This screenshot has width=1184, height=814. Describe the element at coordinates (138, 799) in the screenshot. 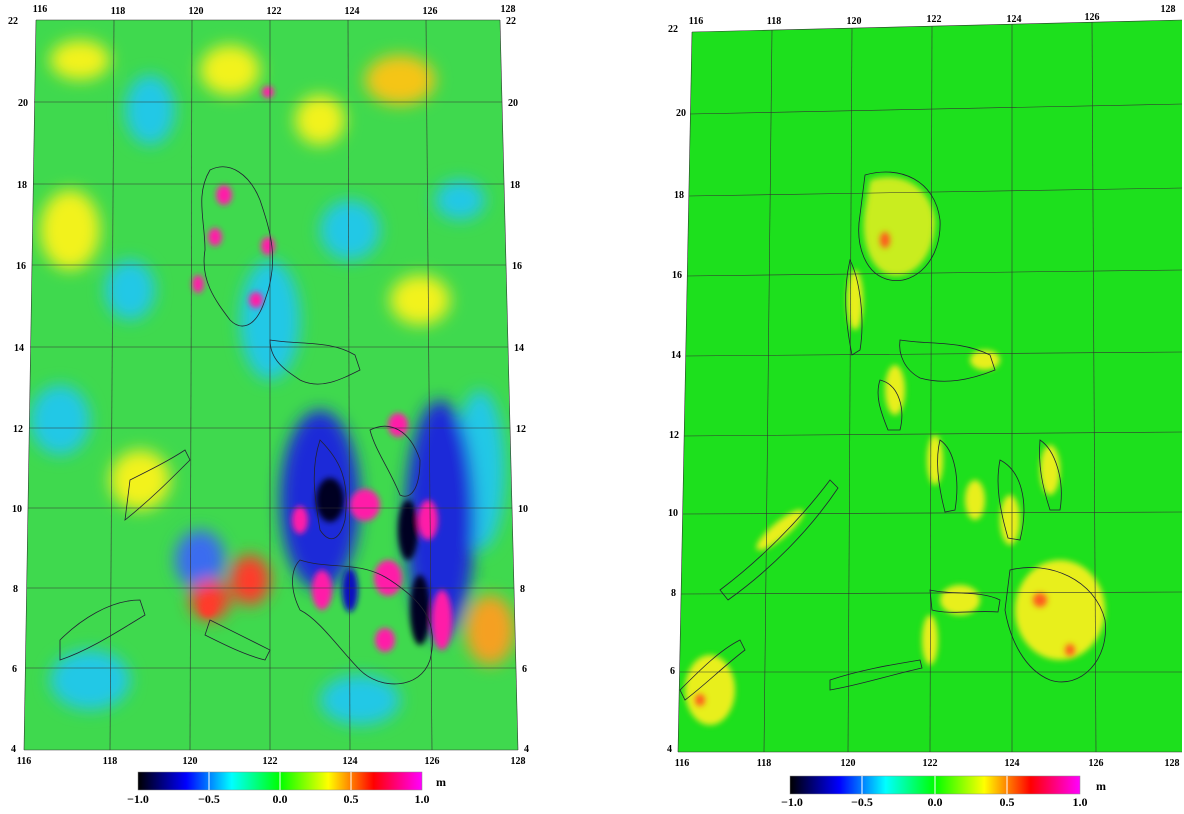

I see `left-colorbar-tick: −1.0` at that location.